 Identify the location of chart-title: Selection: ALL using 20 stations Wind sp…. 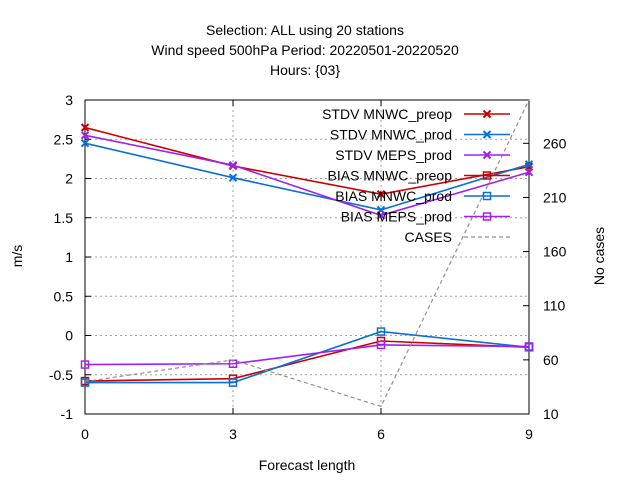
(305, 50).